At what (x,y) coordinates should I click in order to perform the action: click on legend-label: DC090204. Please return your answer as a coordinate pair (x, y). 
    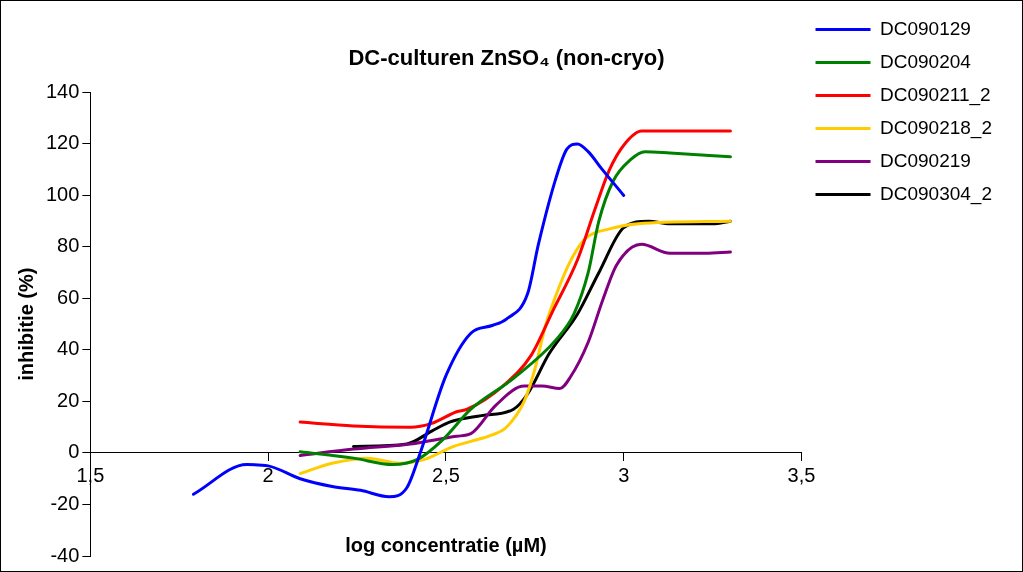
    Looking at the image, I should click on (926, 61).